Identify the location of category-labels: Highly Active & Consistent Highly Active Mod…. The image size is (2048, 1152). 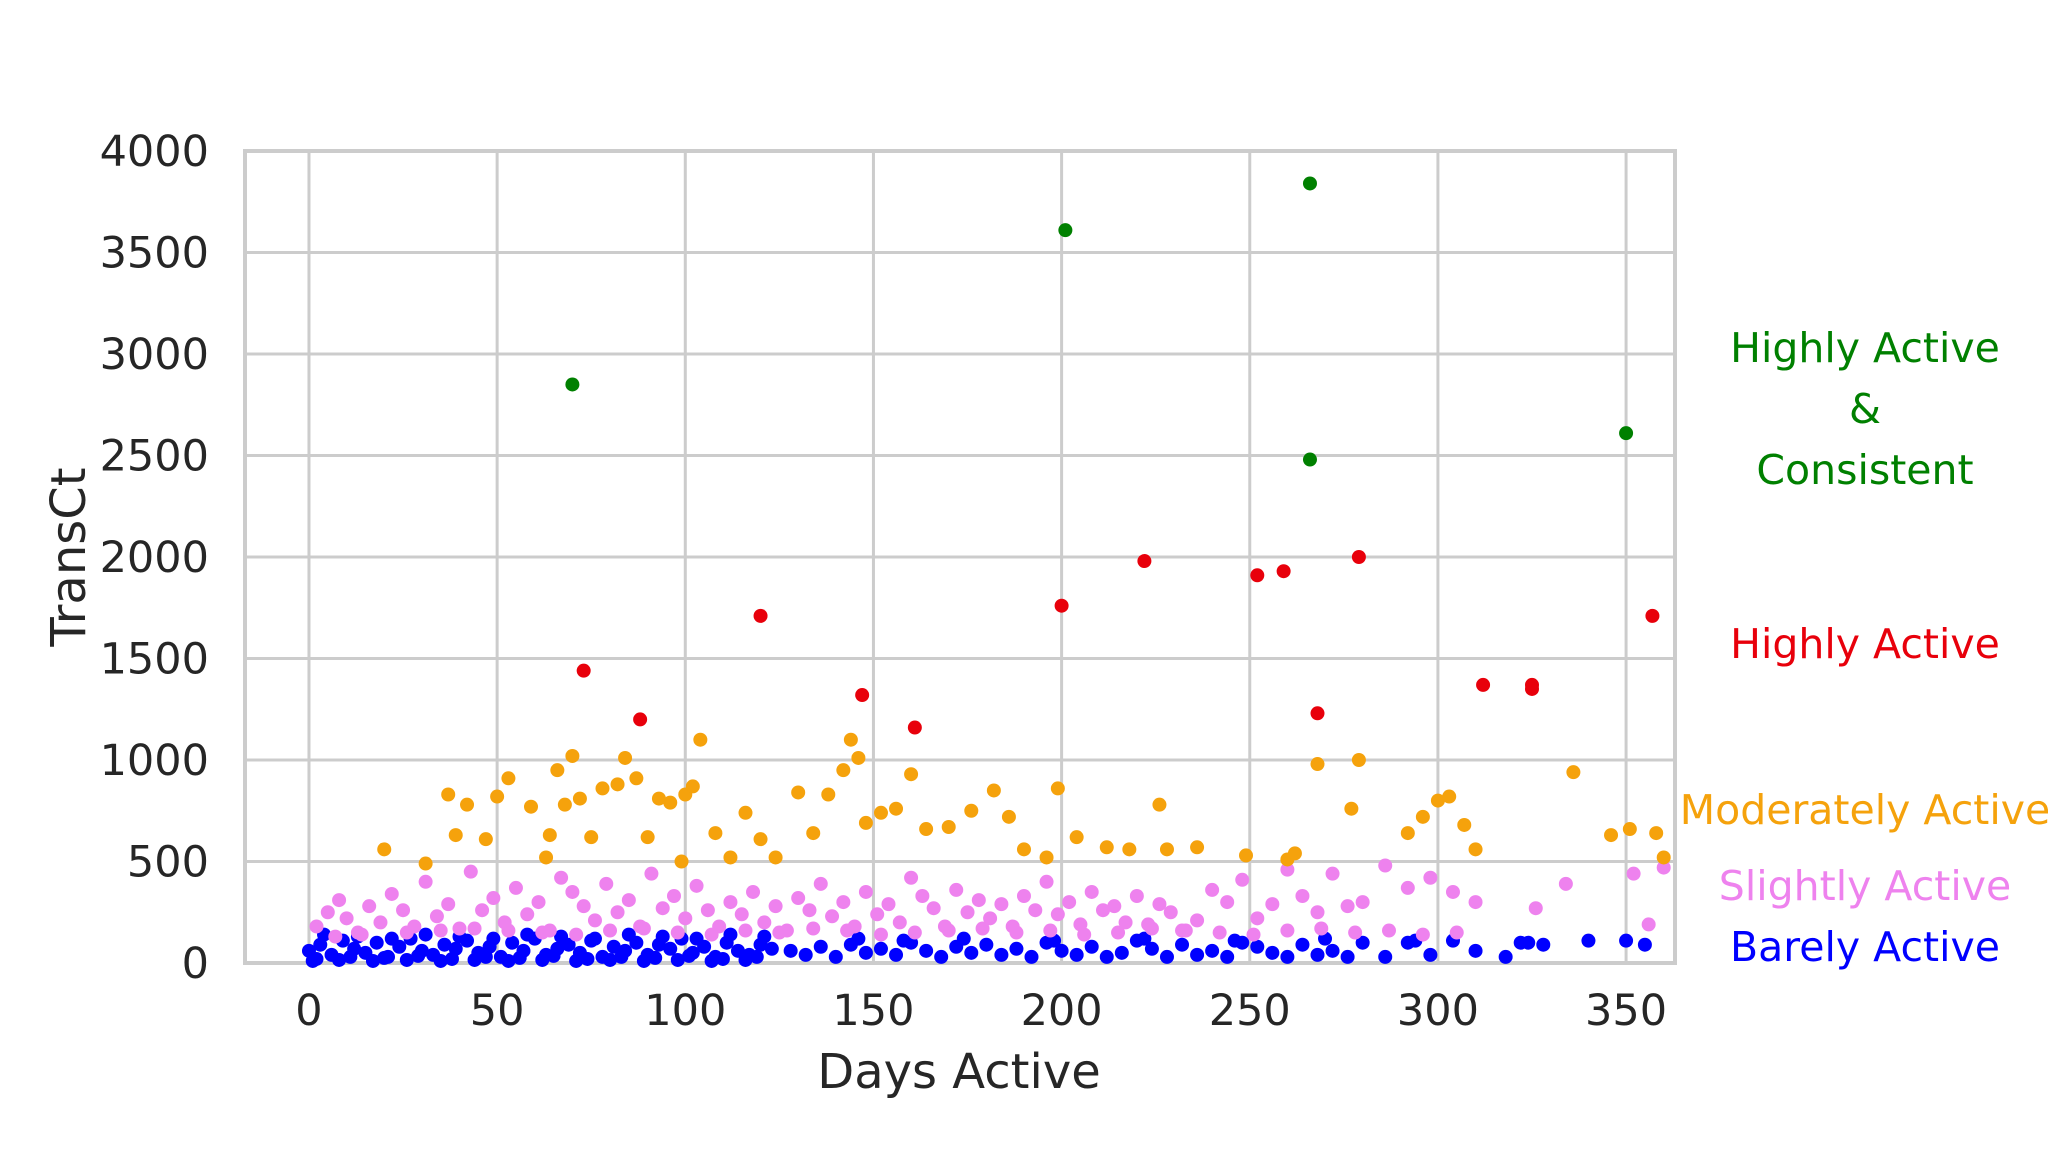
(1864, 647).